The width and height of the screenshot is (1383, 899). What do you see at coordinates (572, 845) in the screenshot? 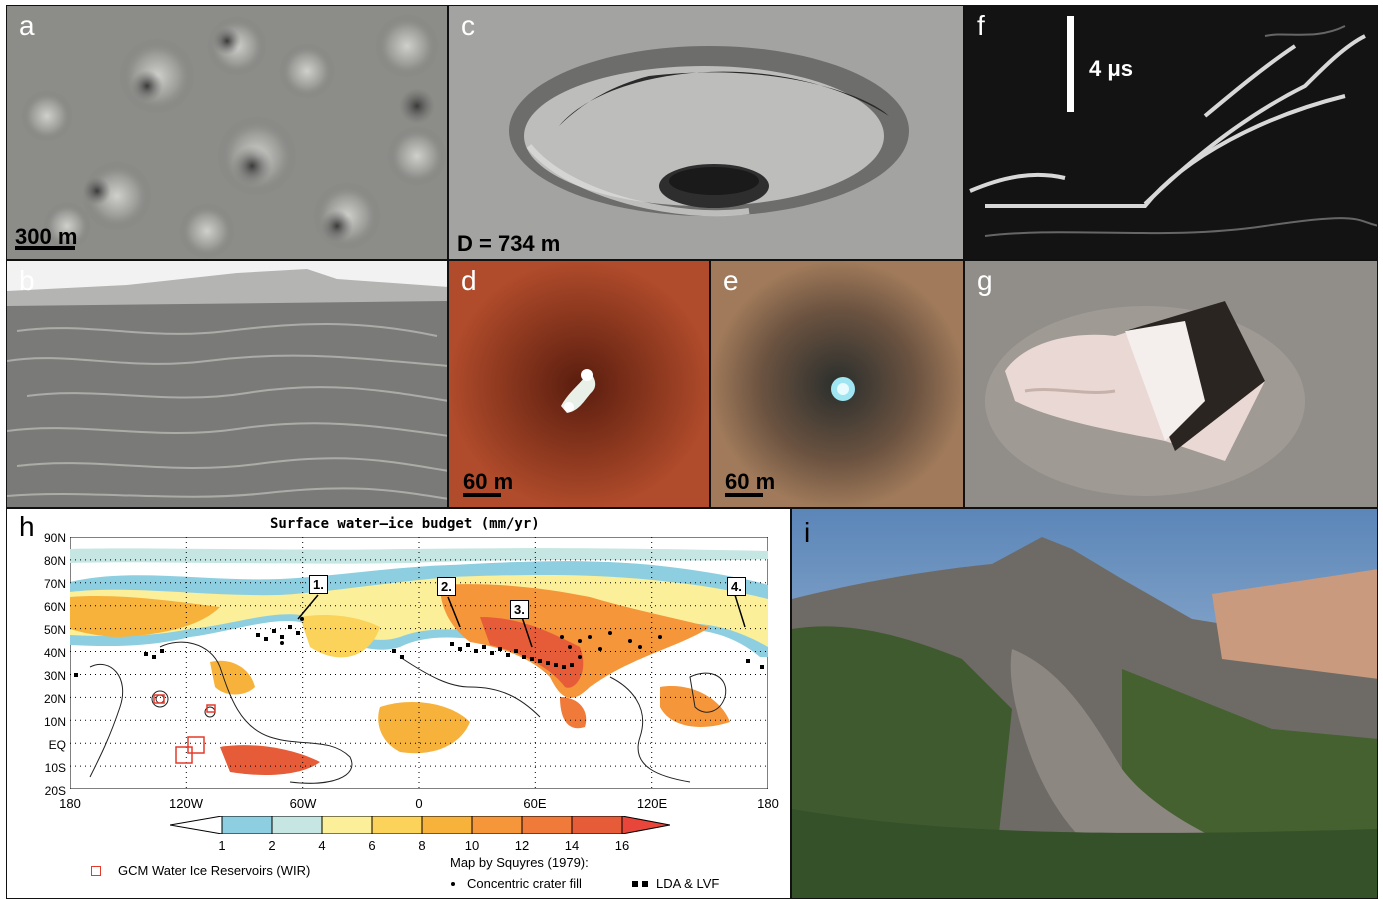
I see `colorbar-tick: 14` at bounding box center [572, 845].